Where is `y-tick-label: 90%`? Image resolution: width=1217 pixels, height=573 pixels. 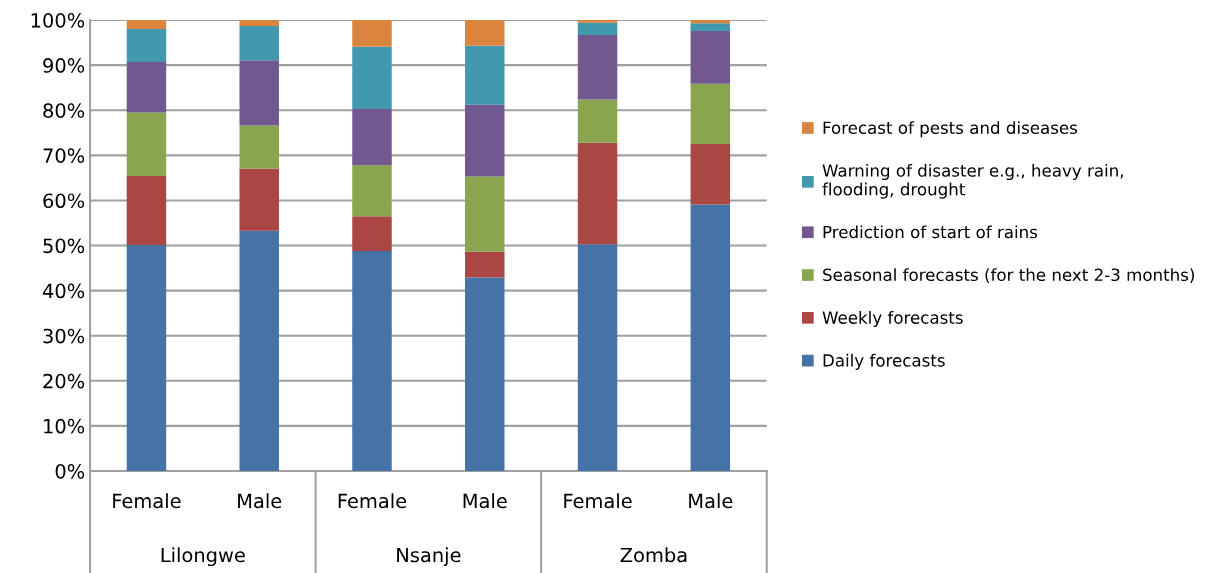
y-tick-label: 90% is located at coordinates (64, 65).